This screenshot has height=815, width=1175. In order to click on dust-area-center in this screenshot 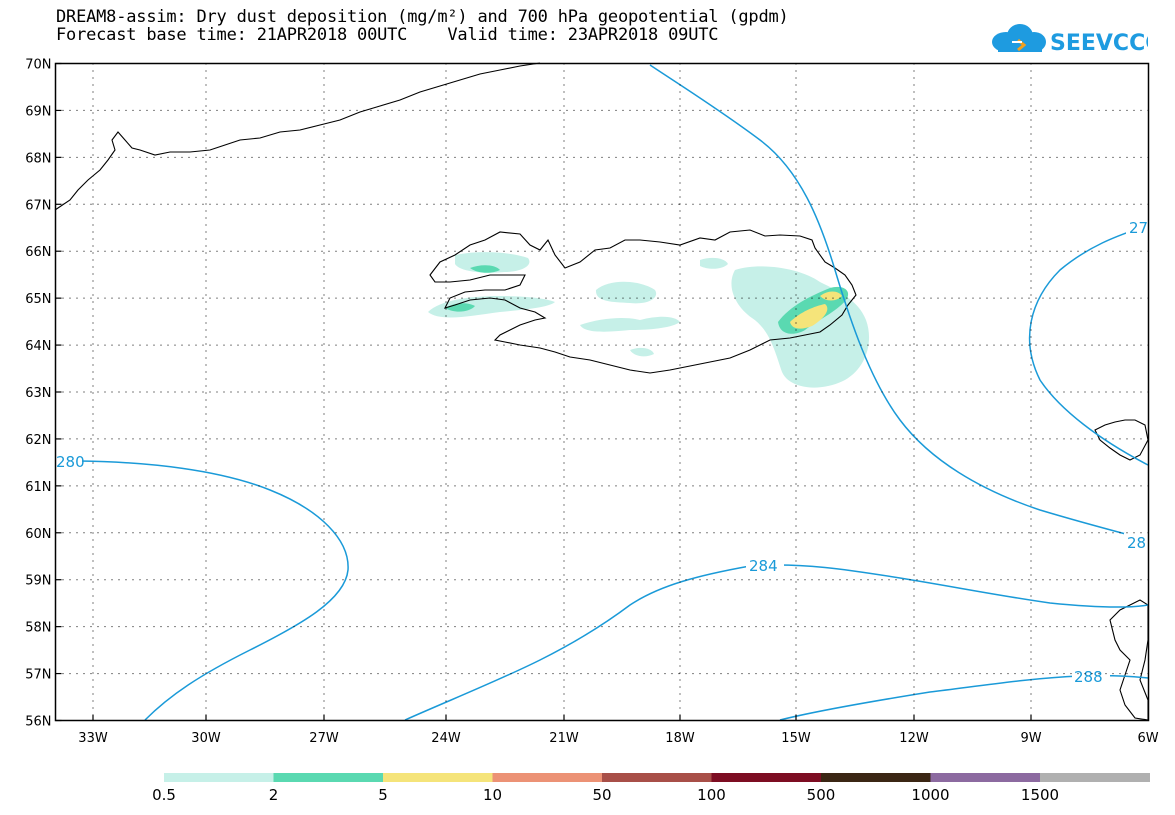, I will do `click(626, 292)`.